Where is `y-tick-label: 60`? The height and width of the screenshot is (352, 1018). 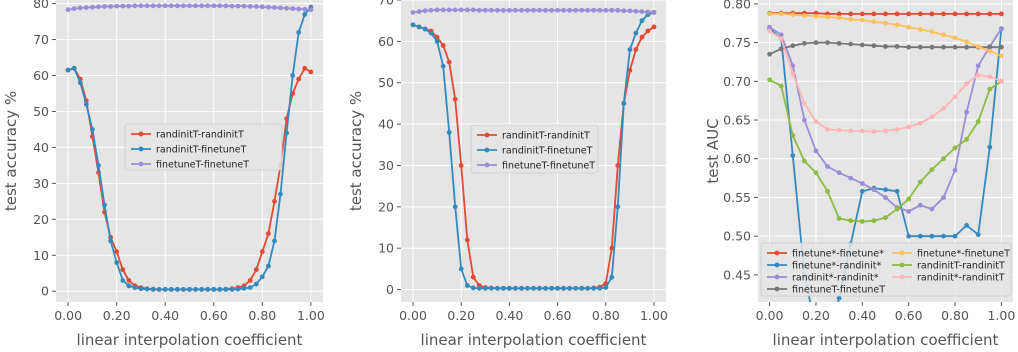
y-tick-label: 60 is located at coordinates (386, 41).